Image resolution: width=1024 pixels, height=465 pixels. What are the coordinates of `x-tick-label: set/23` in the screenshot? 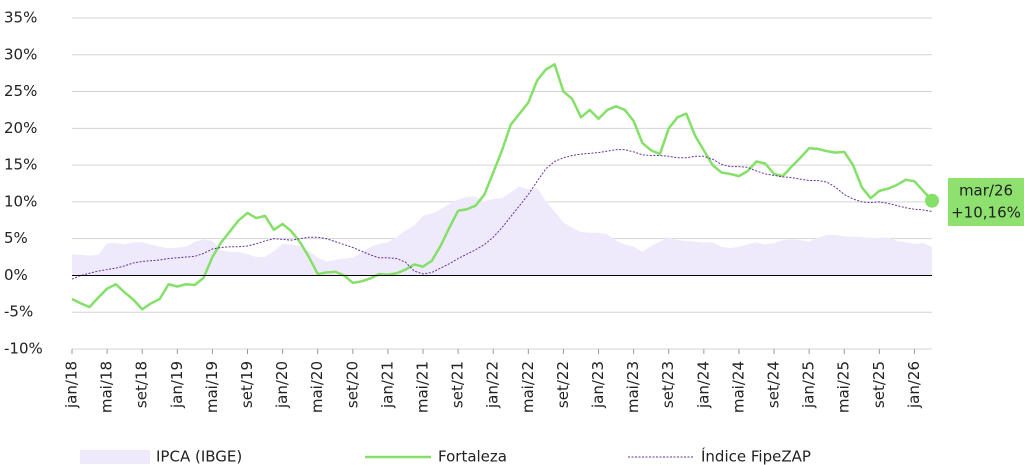 It's located at (668, 384).